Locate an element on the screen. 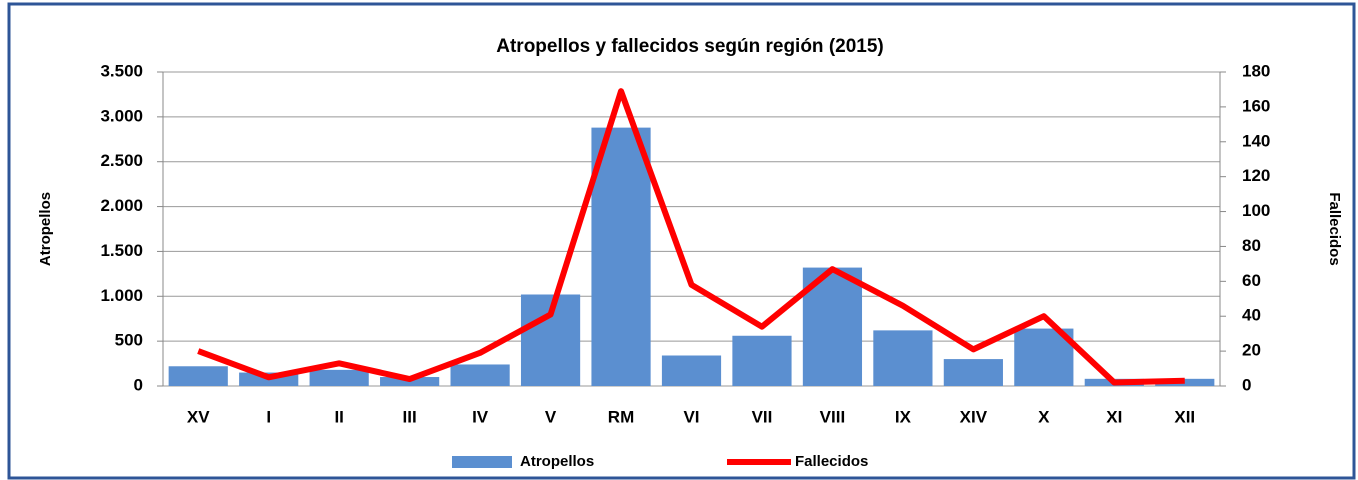 The image size is (1358, 480). y2-tick-label: 140 is located at coordinates (1256, 140).